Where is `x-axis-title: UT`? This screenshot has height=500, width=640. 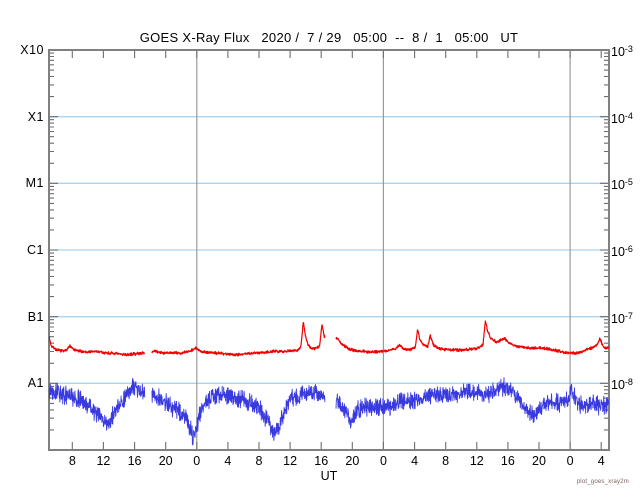 x-axis-title: UT is located at coordinates (329, 476).